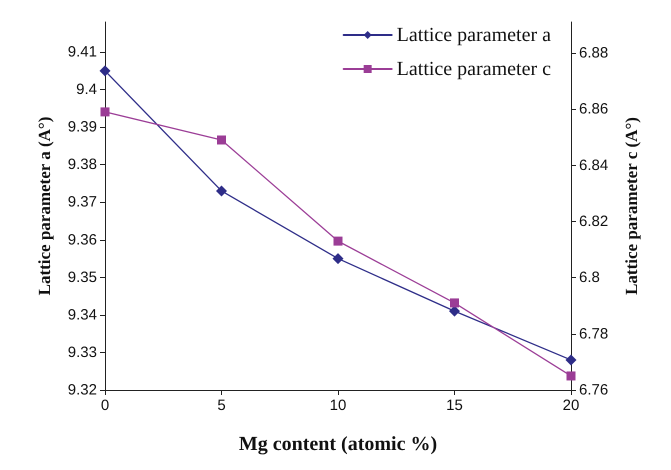  Describe the element at coordinates (631, 206) in the screenshot. I see `y2-axis-title: Lattice parameter c (A°)` at that location.